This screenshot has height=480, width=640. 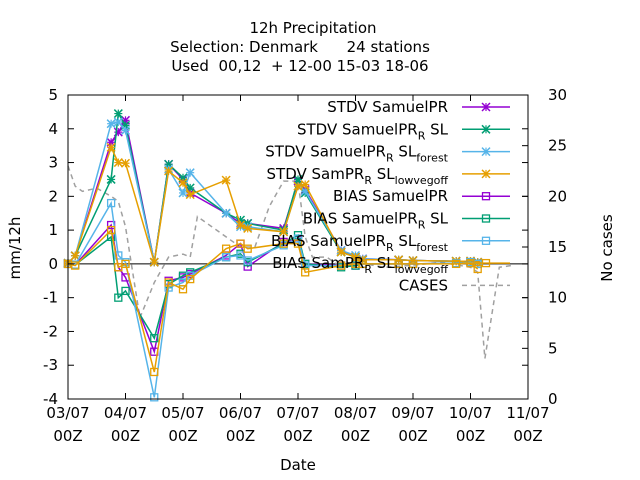 What do you see at coordinates (53, 196) in the screenshot?
I see `y-tick-label: 2` at bounding box center [53, 196].